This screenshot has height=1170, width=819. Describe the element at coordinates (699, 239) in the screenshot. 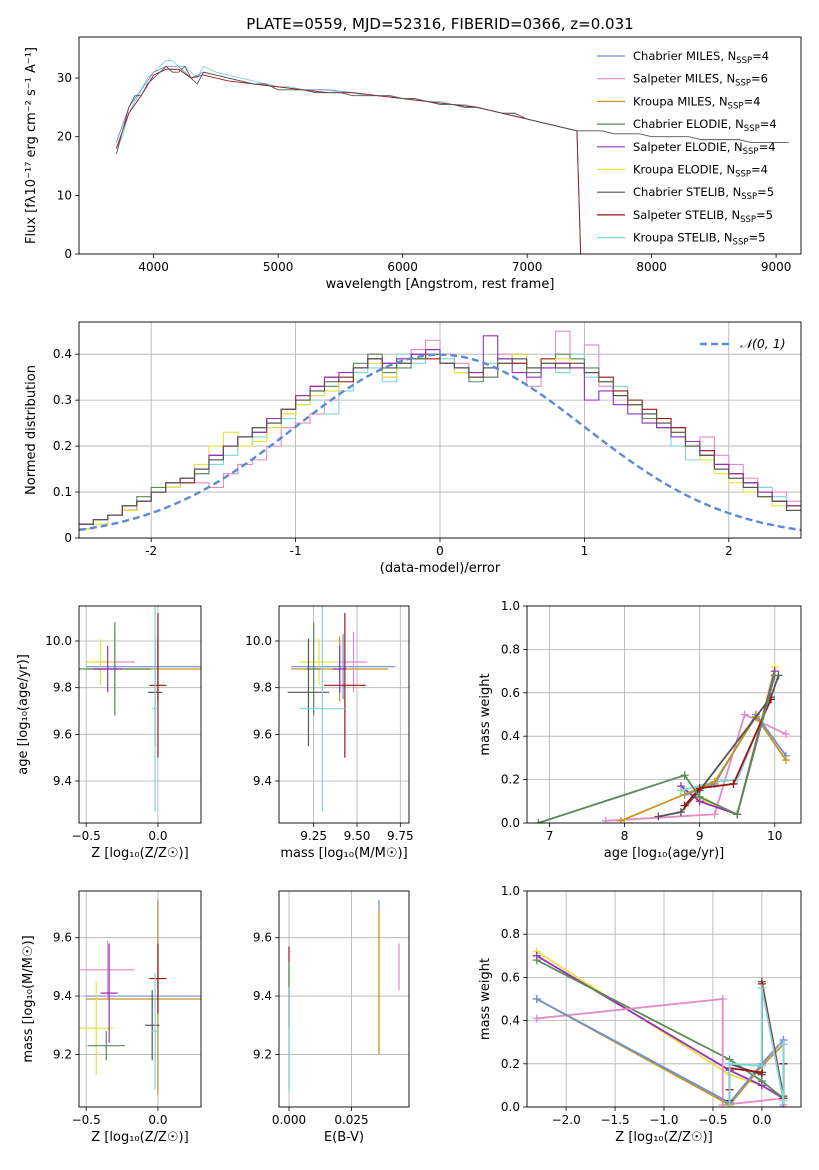

I see `legend-label: Kroupa STELIB, NSSP=5` at that location.